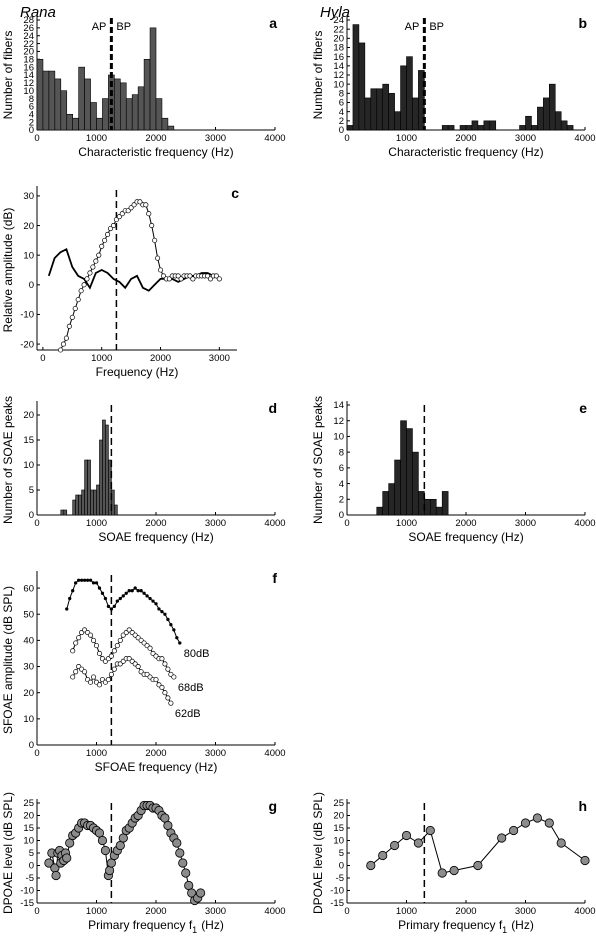 This screenshot has height=938, width=596. What do you see at coordinates (28, 614) in the screenshot?
I see `y-tick-label: 50` at bounding box center [28, 614].